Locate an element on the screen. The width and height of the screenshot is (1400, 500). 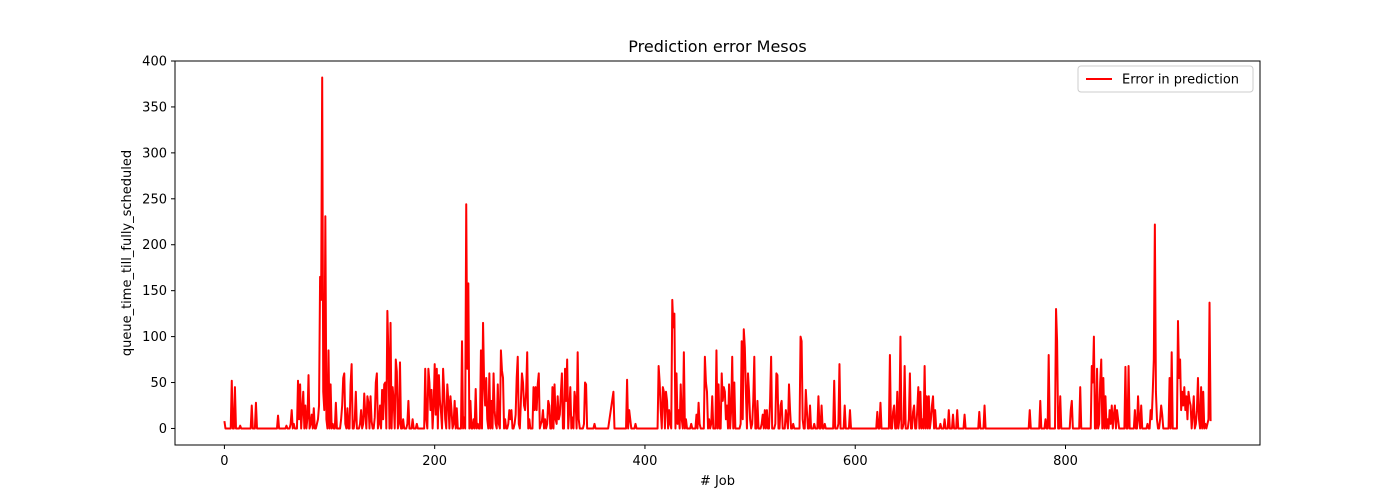
y-tick-label: 400 is located at coordinates (154, 62).